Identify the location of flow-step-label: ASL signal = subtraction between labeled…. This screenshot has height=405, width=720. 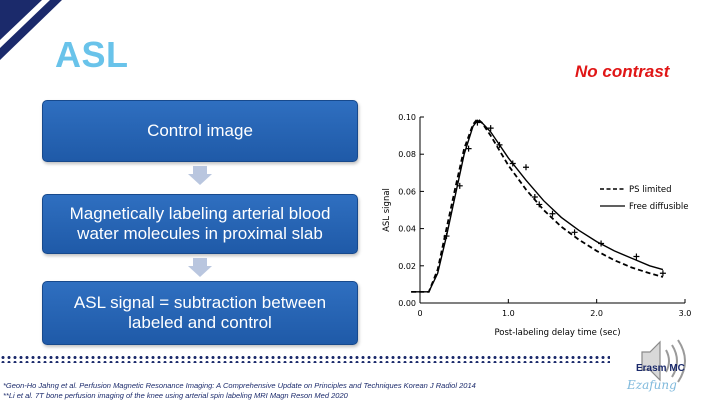
(200, 312).